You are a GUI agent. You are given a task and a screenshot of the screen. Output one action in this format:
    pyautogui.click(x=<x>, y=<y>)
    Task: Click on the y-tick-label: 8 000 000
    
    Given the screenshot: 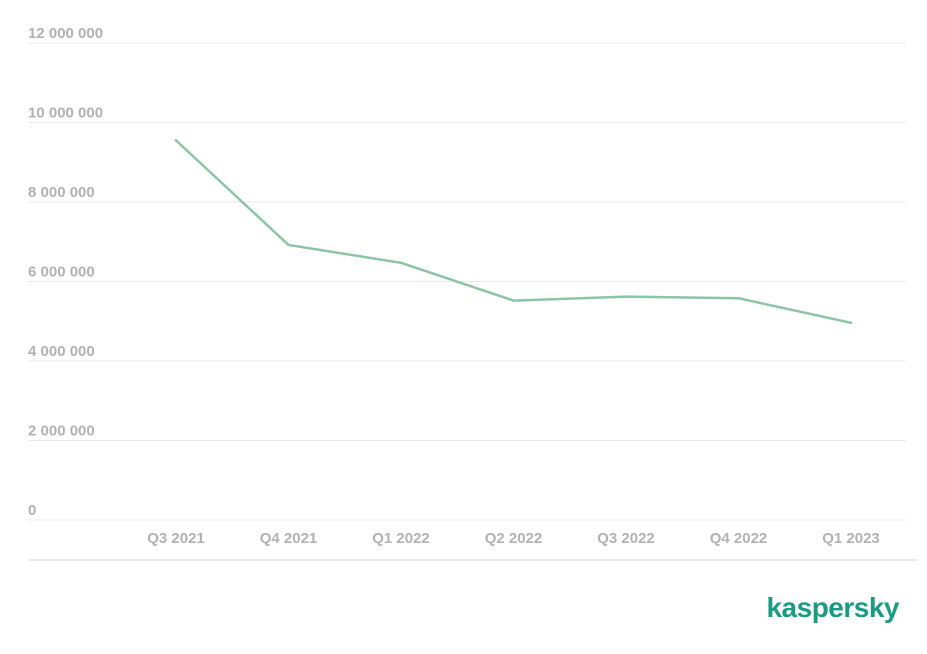 What is the action you would take?
    pyautogui.click(x=61, y=192)
    